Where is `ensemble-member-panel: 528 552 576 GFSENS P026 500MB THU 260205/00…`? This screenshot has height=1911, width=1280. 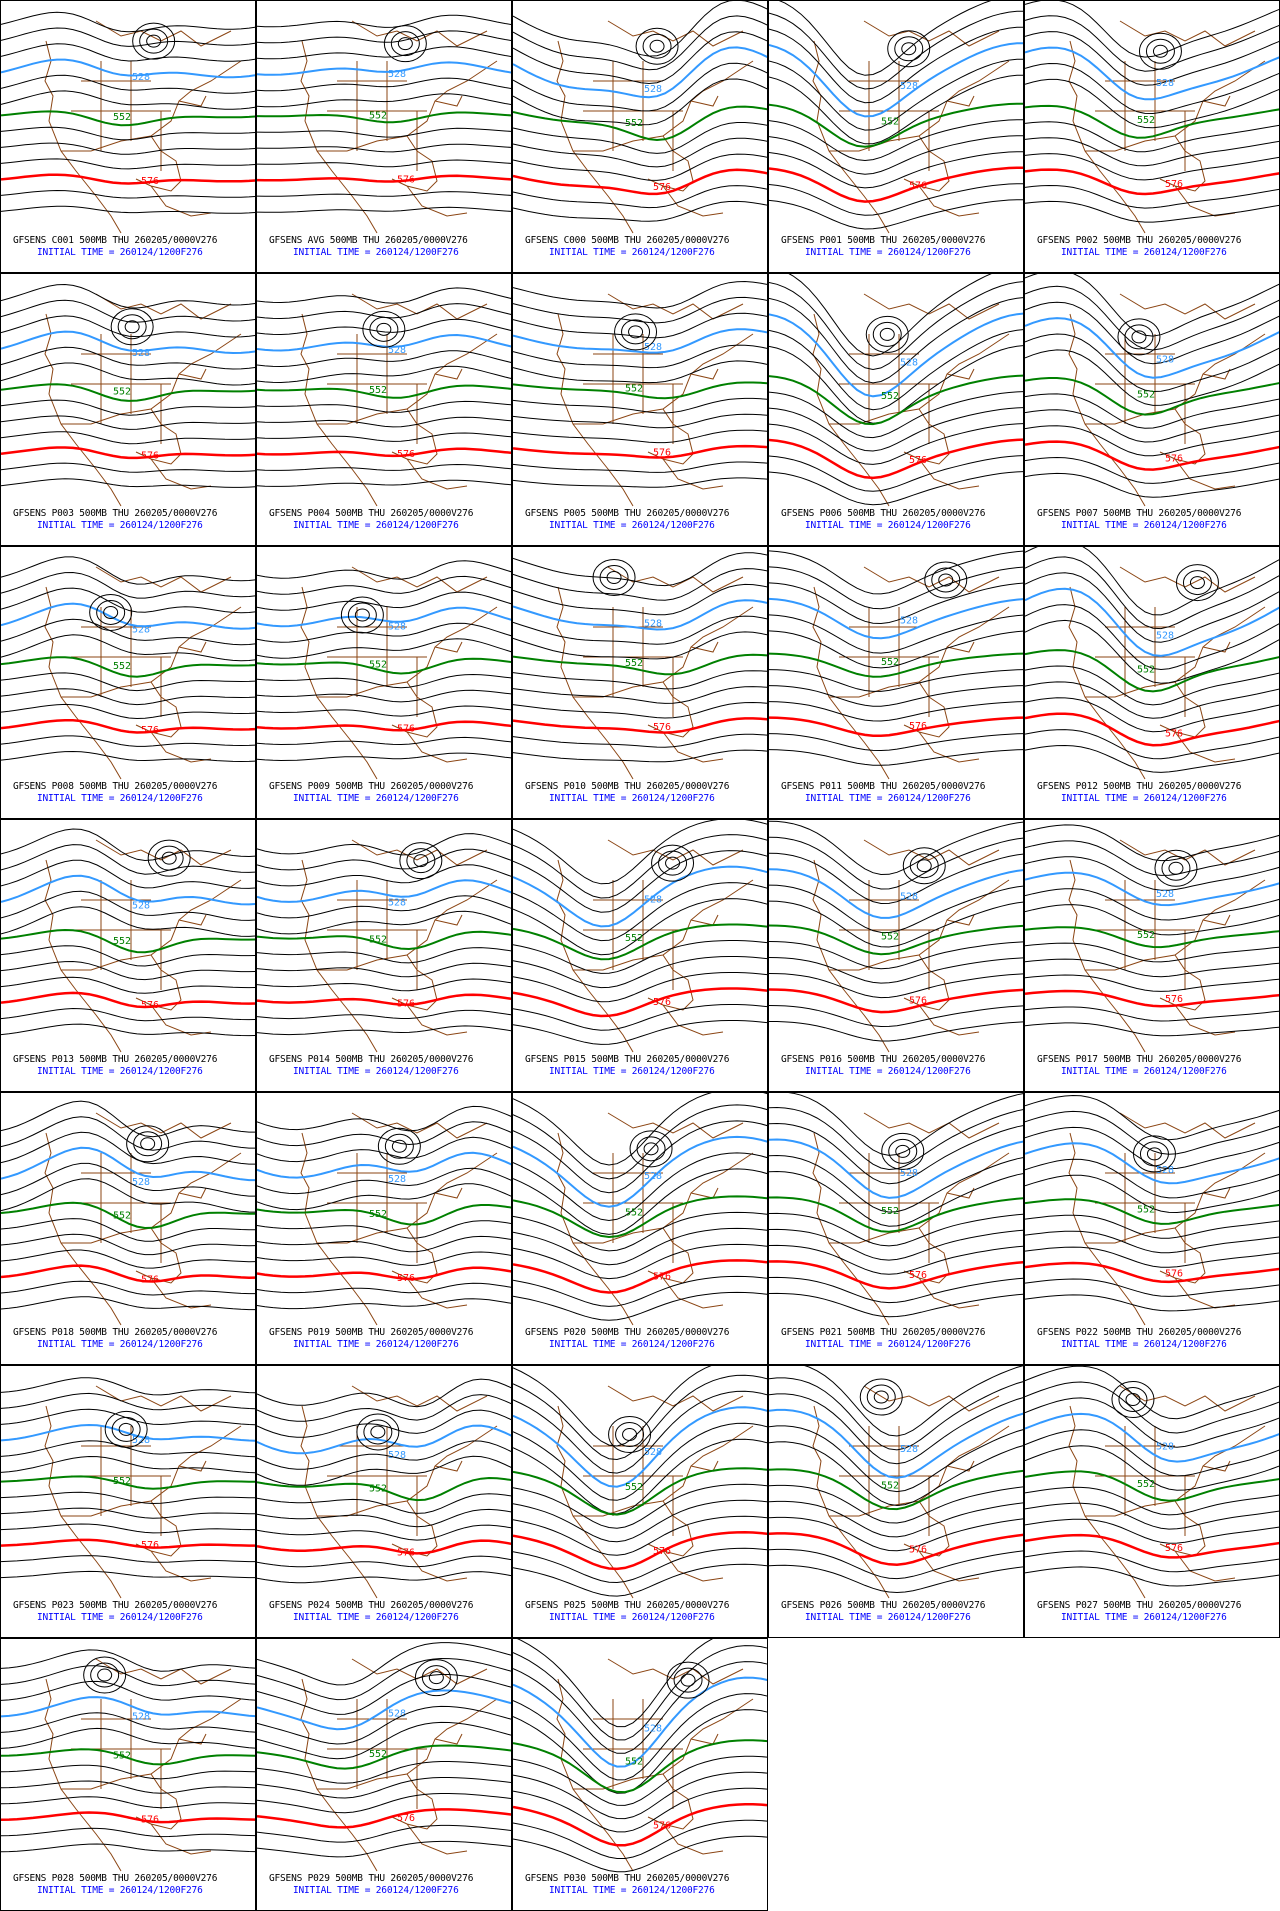 ensemble-member-panel: 528 552 576 GFSENS P026 500MB THU 260205/00… is located at coordinates (896, 1501).